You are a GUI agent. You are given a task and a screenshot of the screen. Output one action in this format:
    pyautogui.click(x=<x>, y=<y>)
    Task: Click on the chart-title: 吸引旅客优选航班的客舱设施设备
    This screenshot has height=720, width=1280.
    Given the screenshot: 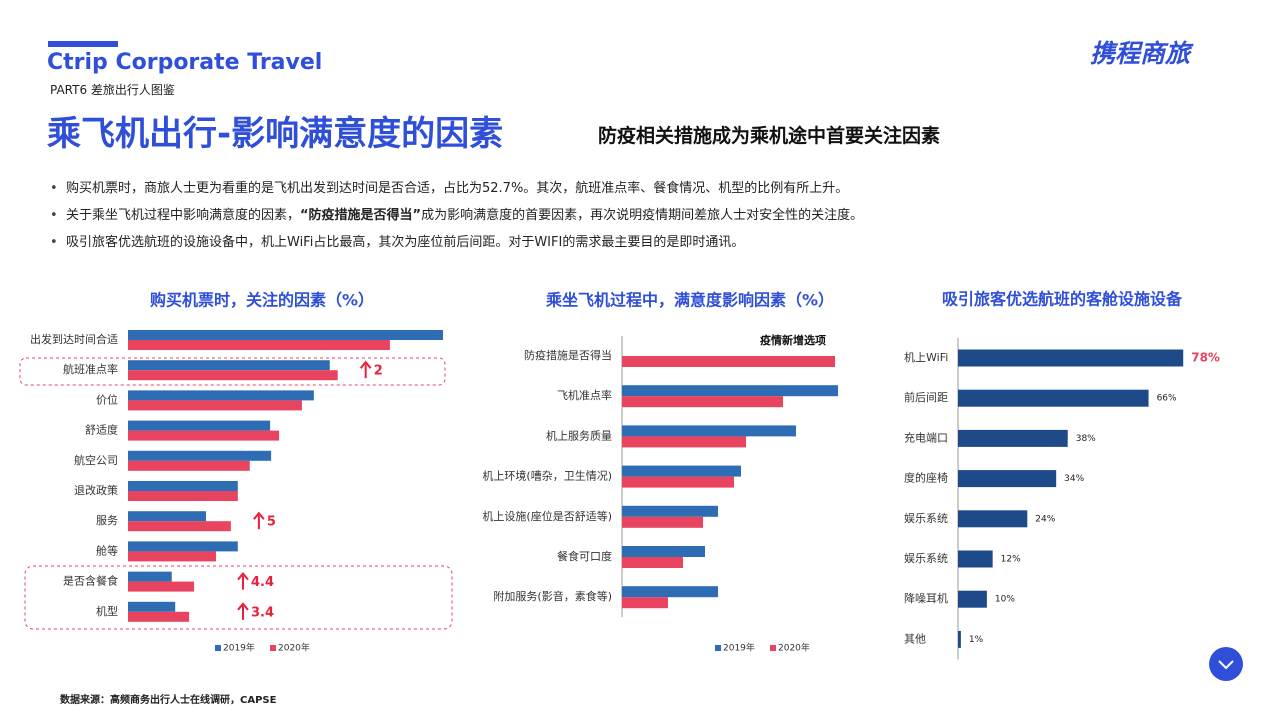 What is the action you would take?
    pyautogui.click(x=1062, y=299)
    